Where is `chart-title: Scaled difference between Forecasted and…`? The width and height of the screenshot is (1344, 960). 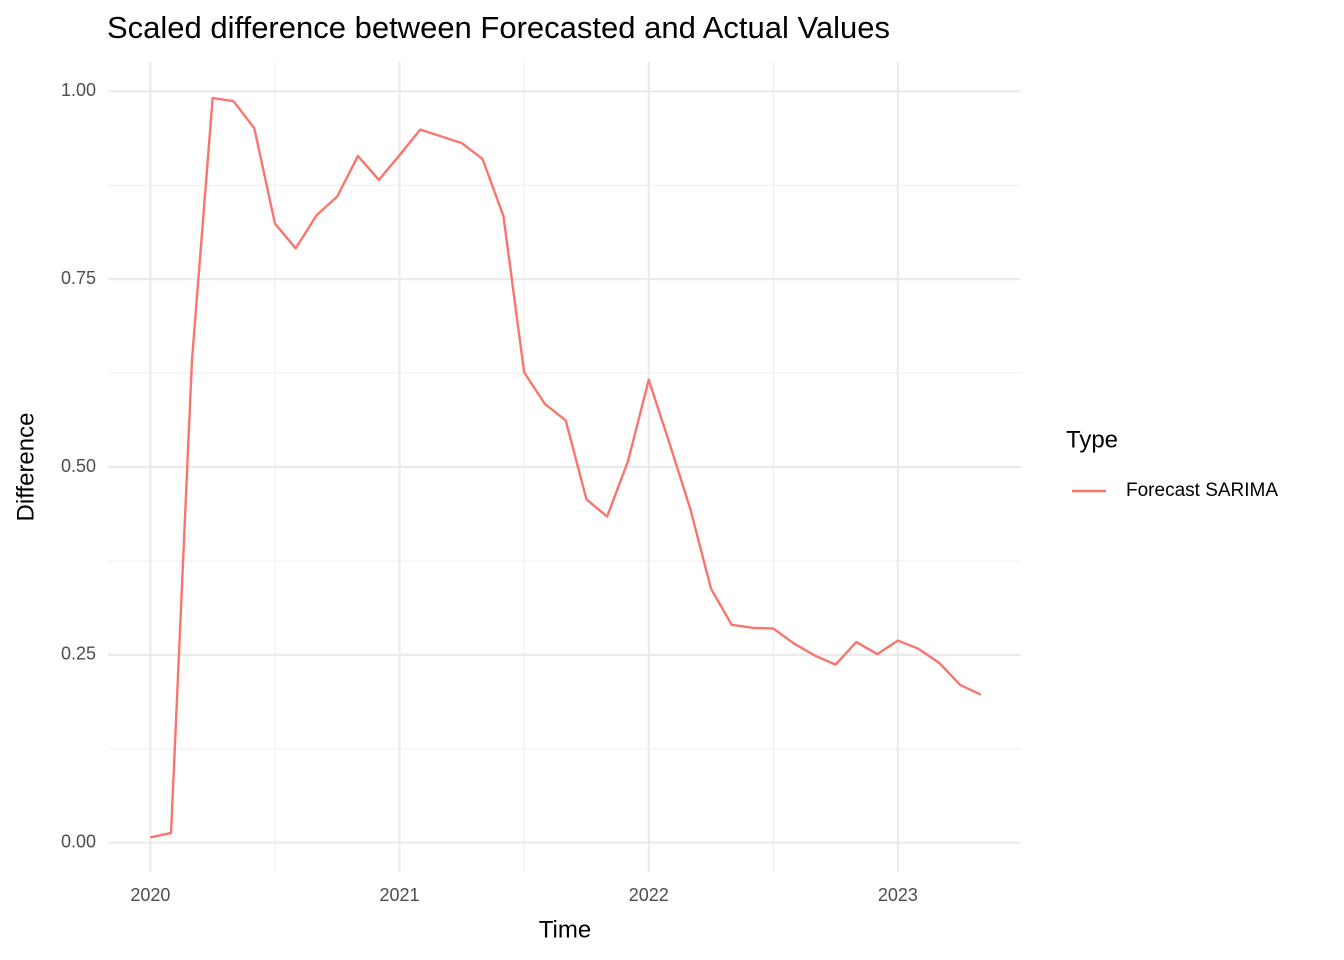
chart-title: Scaled difference between Forecasted and… is located at coordinates (498, 27).